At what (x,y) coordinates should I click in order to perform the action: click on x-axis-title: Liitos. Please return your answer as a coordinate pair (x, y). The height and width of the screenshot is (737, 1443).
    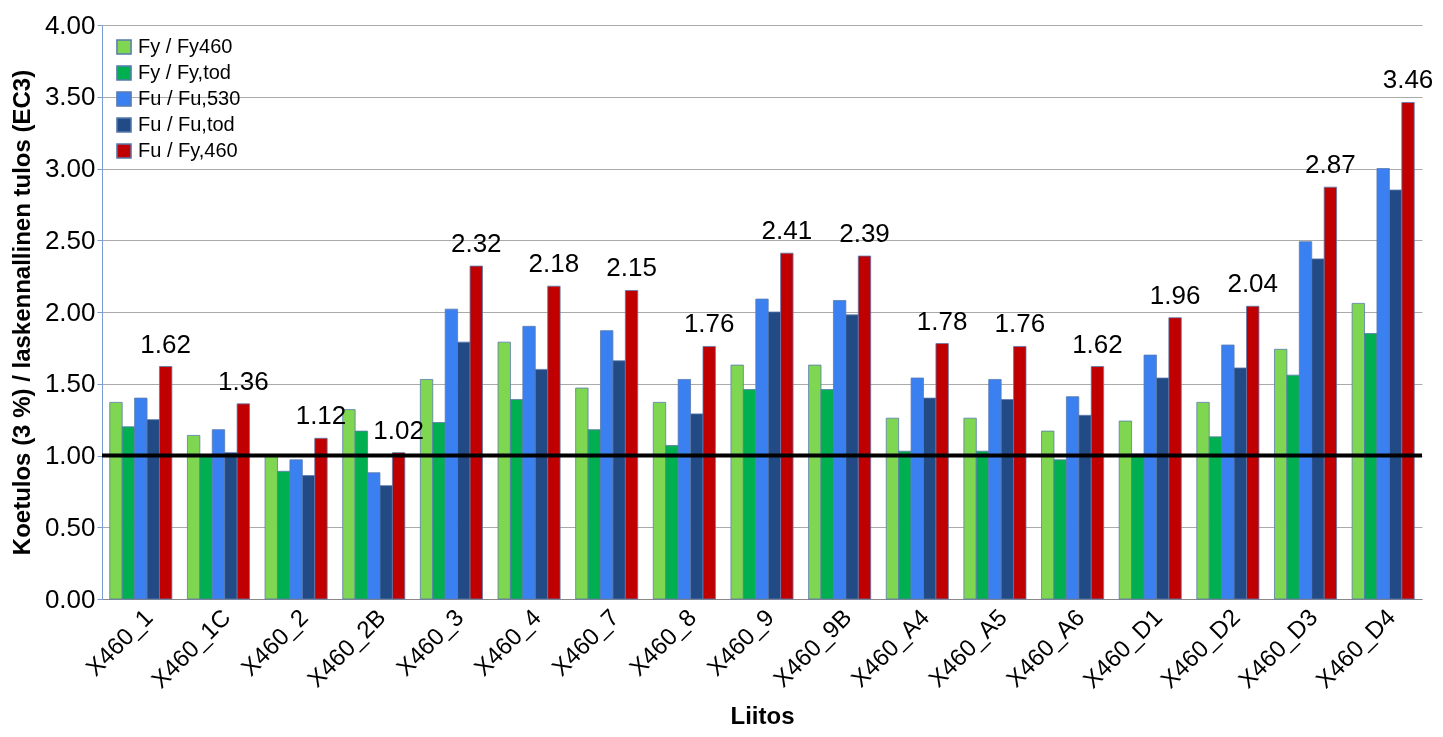
    Looking at the image, I should click on (762, 716).